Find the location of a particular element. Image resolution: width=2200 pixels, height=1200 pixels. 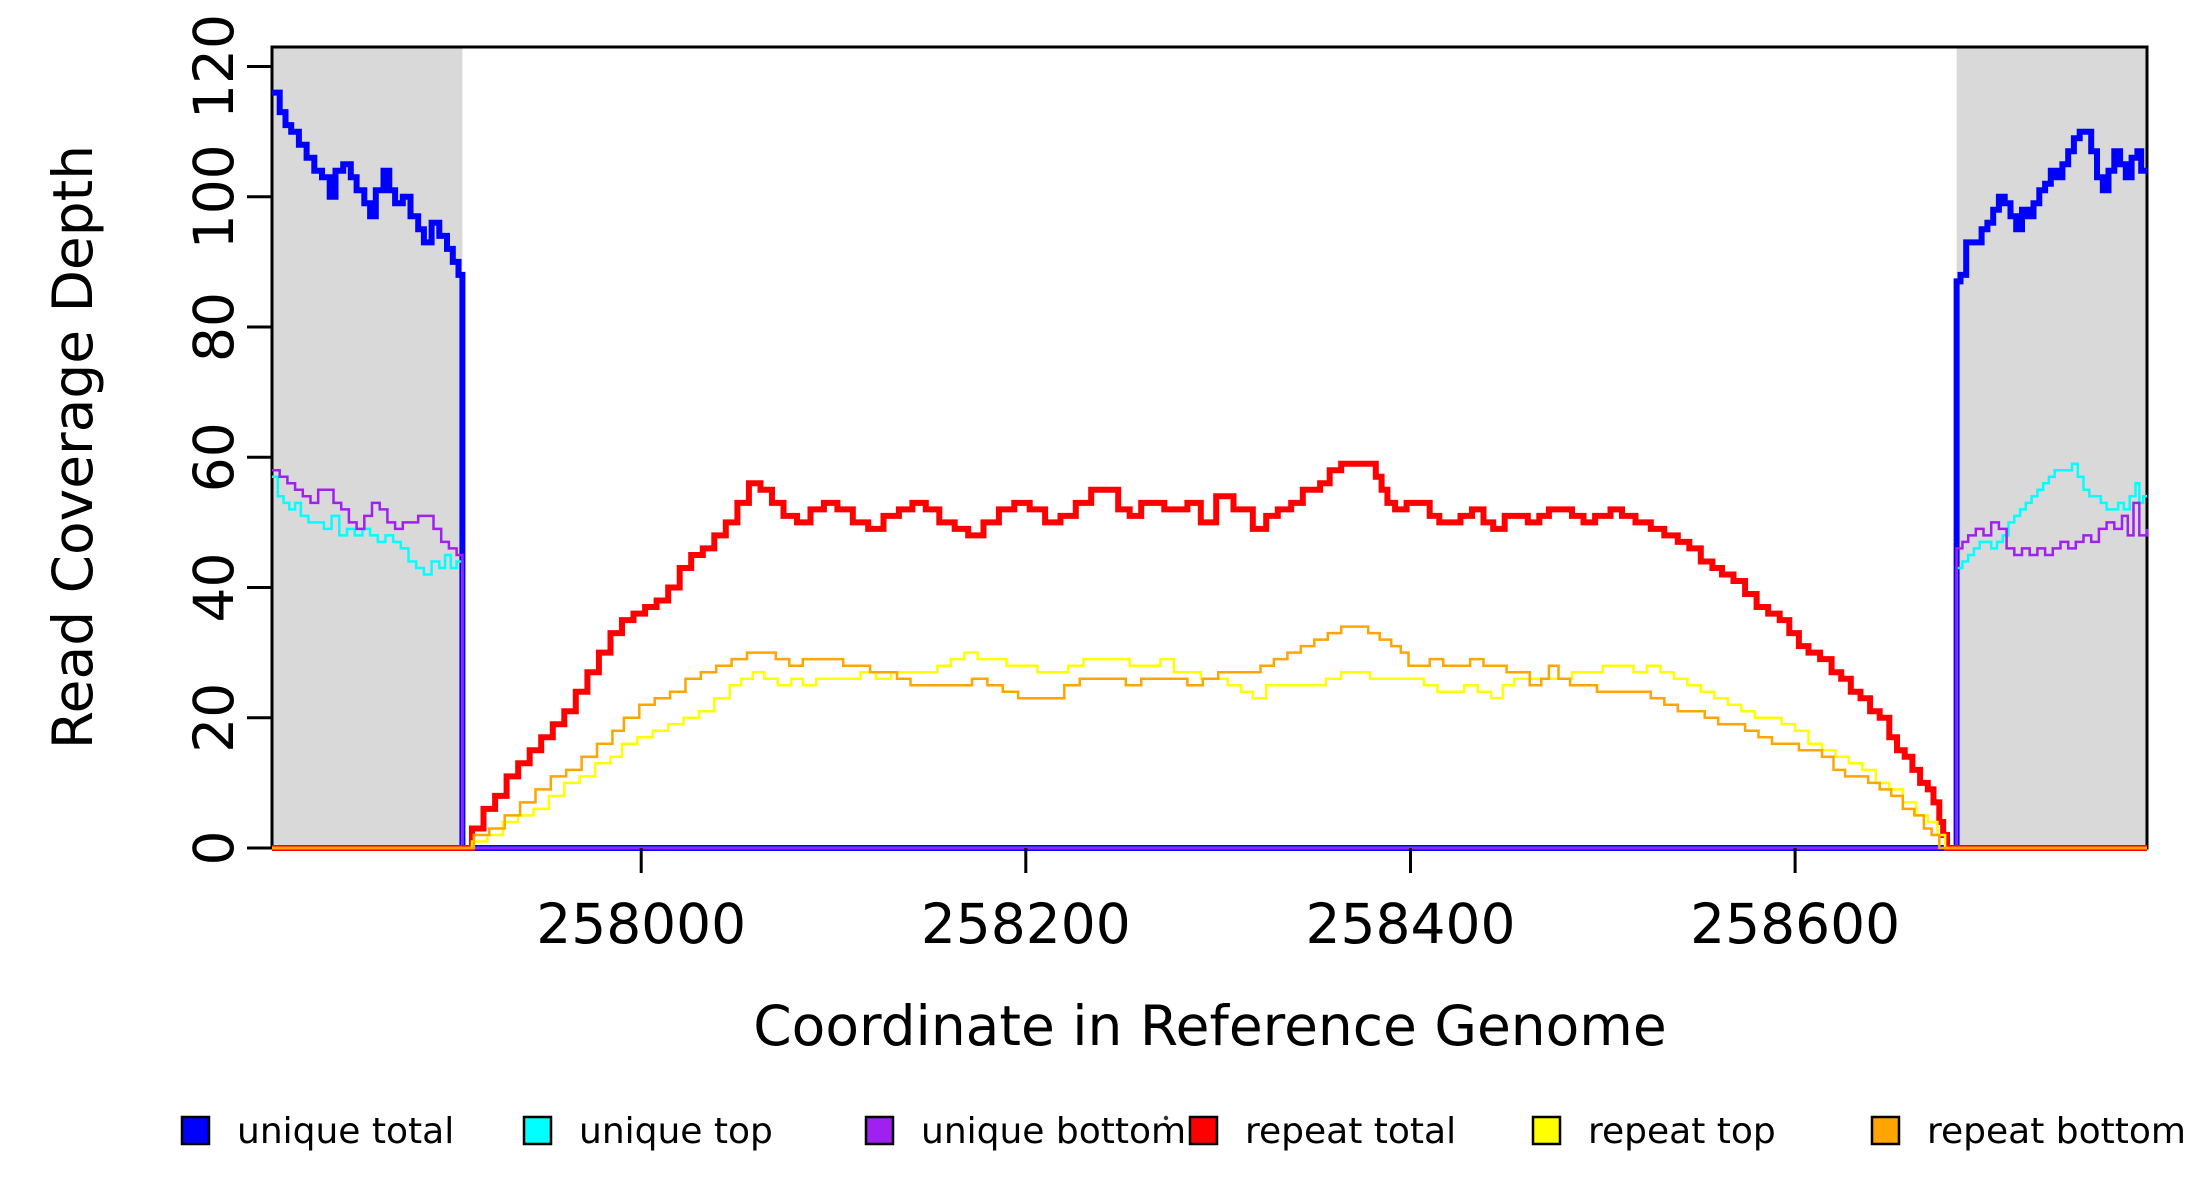

x-axis-title: Coordinate in Reference Genome is located at coordinates (1209, 1026).